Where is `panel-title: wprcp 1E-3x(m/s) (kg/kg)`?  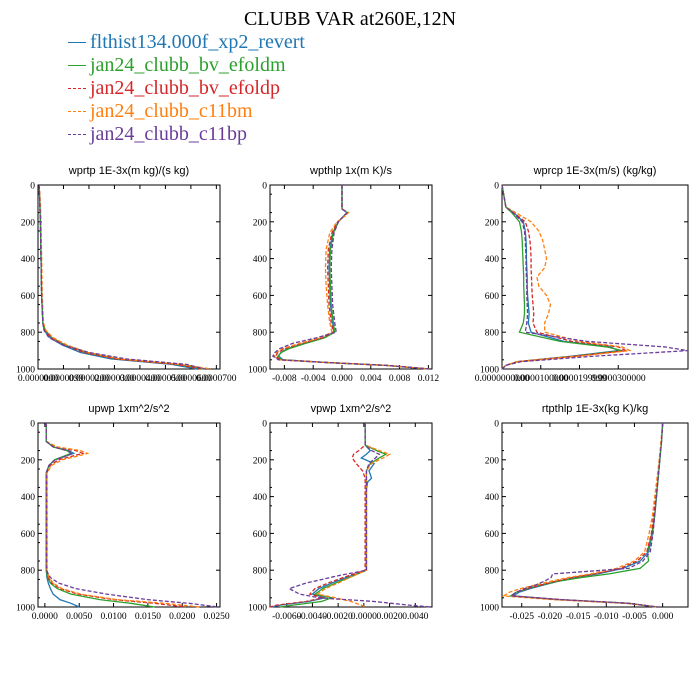
panel-title: wprcp 1E-3x(m/s) (kg/kg) is located at coordinates (595, 171).